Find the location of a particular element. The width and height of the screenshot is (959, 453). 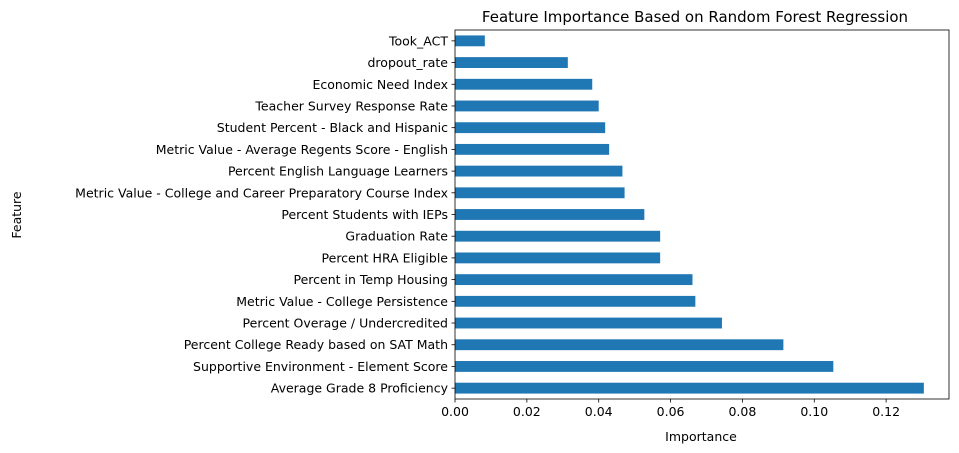

x-tick-label: 0.00 is located at coordinates (455, 411).